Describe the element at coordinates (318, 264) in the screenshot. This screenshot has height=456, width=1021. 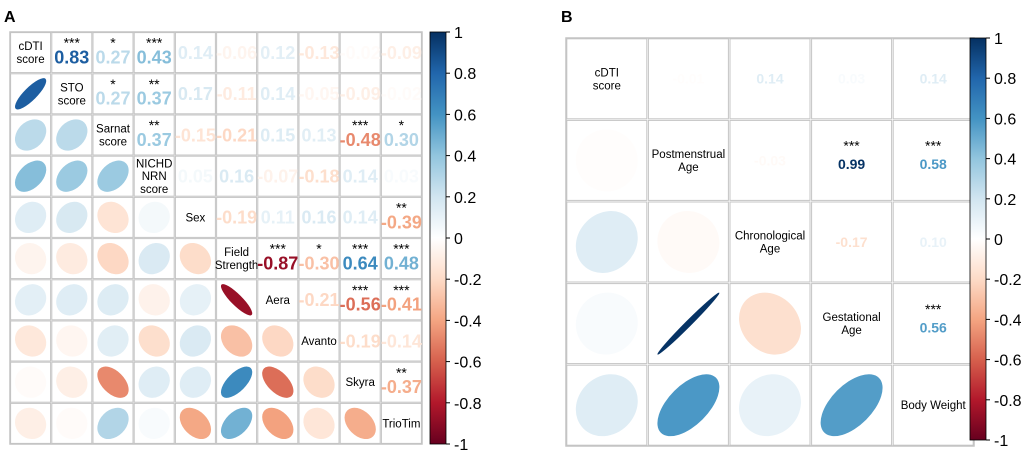
I see `correlation-value: -0.30` at that location.